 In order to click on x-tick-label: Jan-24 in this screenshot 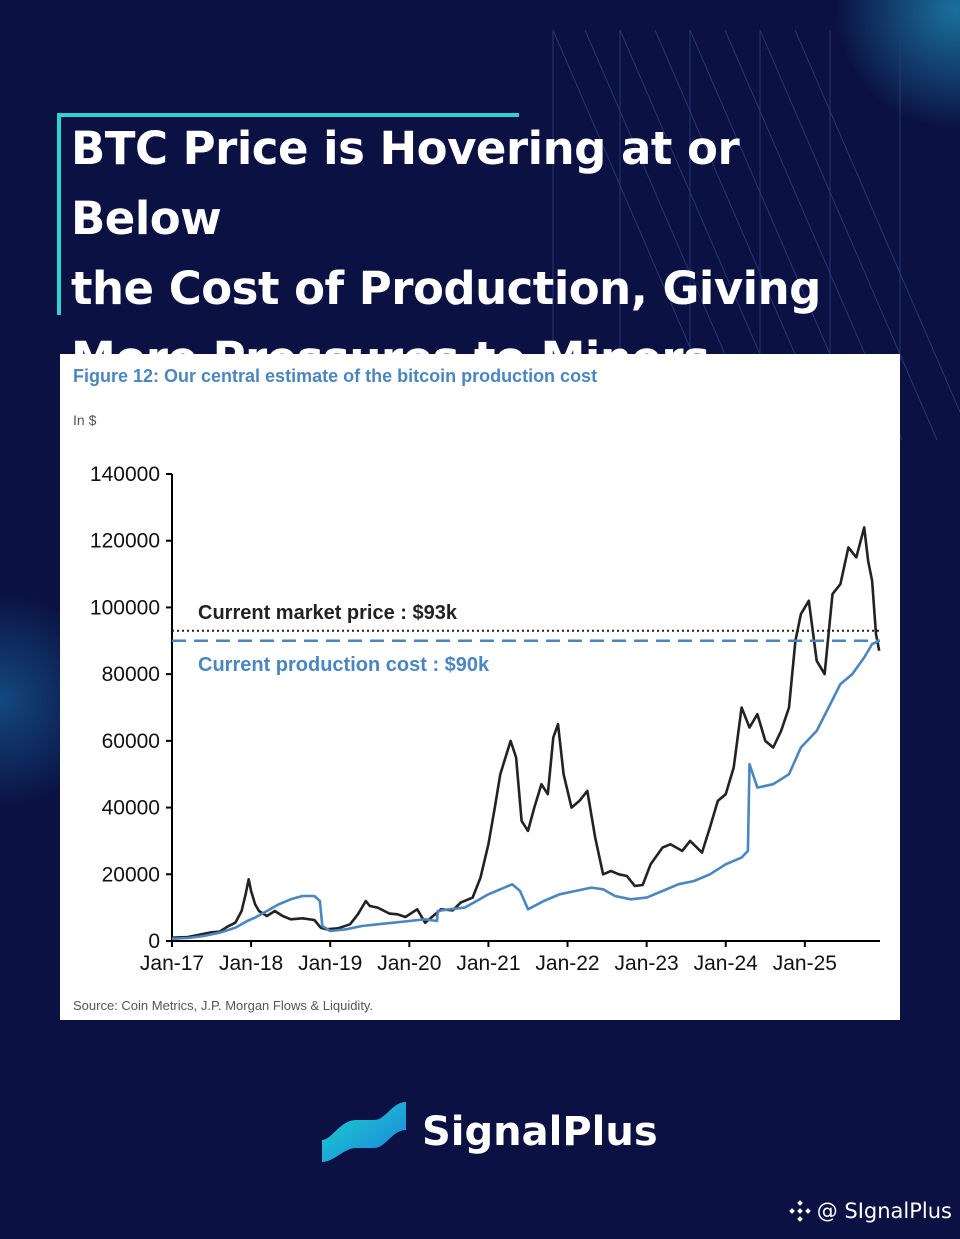, I will do `click(726, 963)`.